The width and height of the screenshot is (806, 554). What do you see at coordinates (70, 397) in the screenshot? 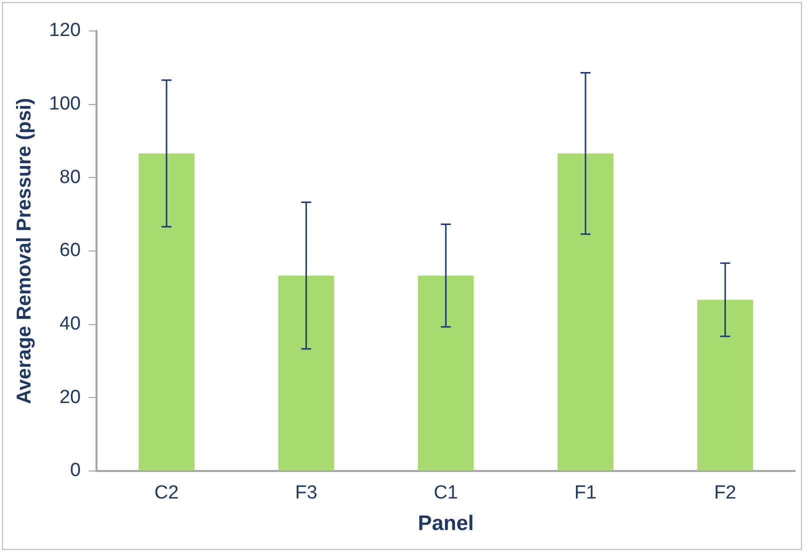
I see `y-tick-label: 20` at bounding box center [70, 397].